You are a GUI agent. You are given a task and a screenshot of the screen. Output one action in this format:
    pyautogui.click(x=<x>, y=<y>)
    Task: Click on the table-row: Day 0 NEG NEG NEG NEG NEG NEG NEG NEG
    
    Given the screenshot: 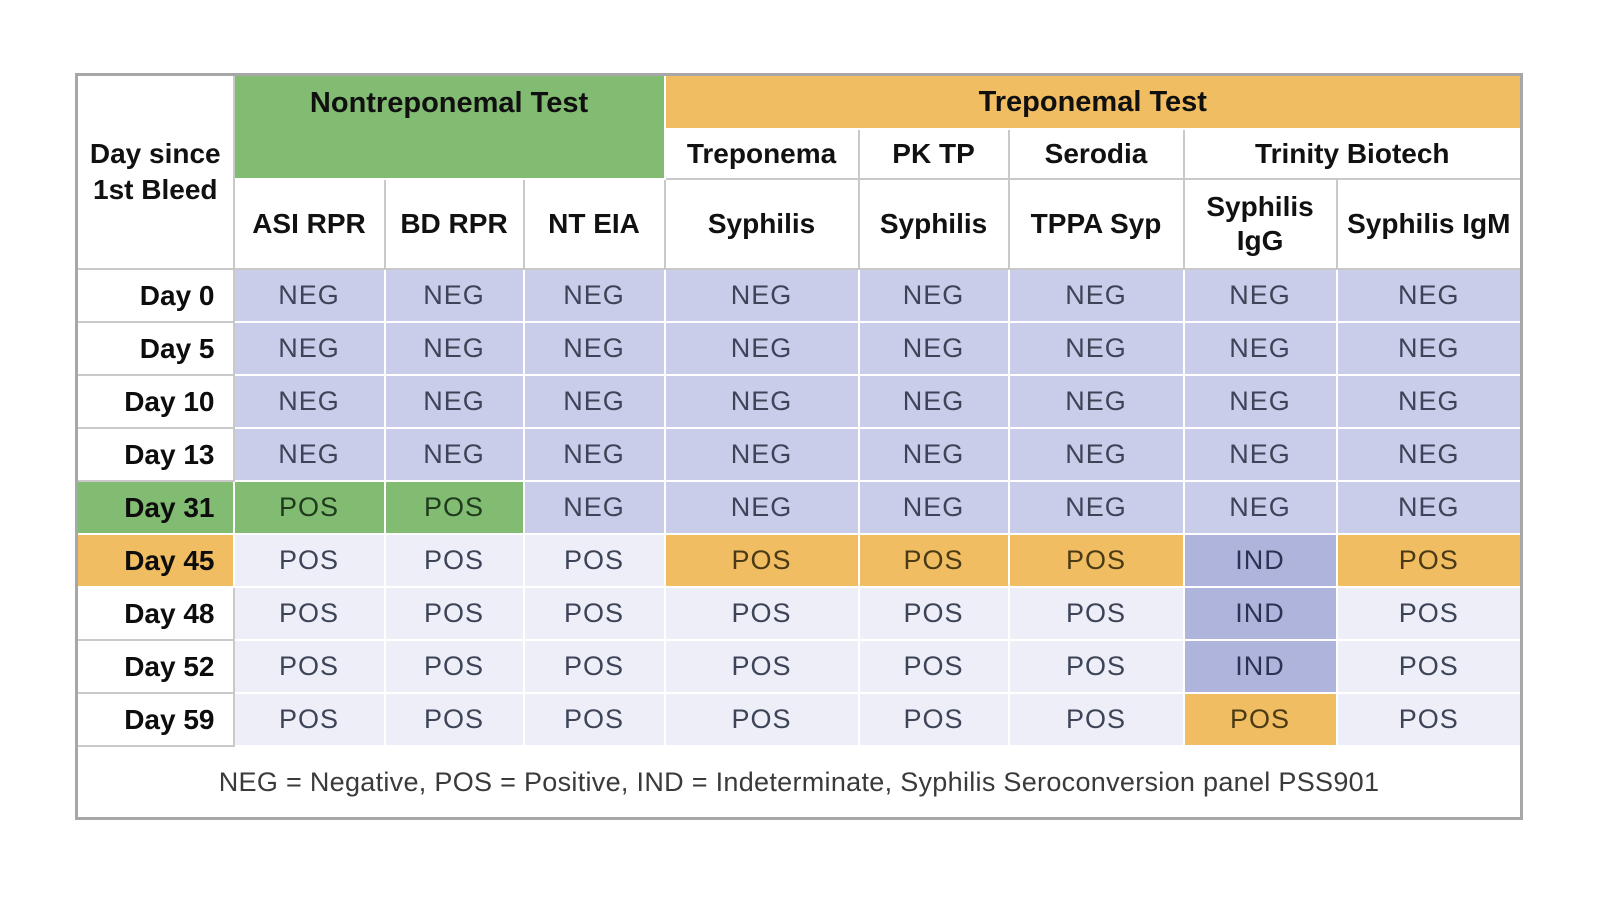 What is the action you would take?
    pyautogui.click(x=799, y=295)
    